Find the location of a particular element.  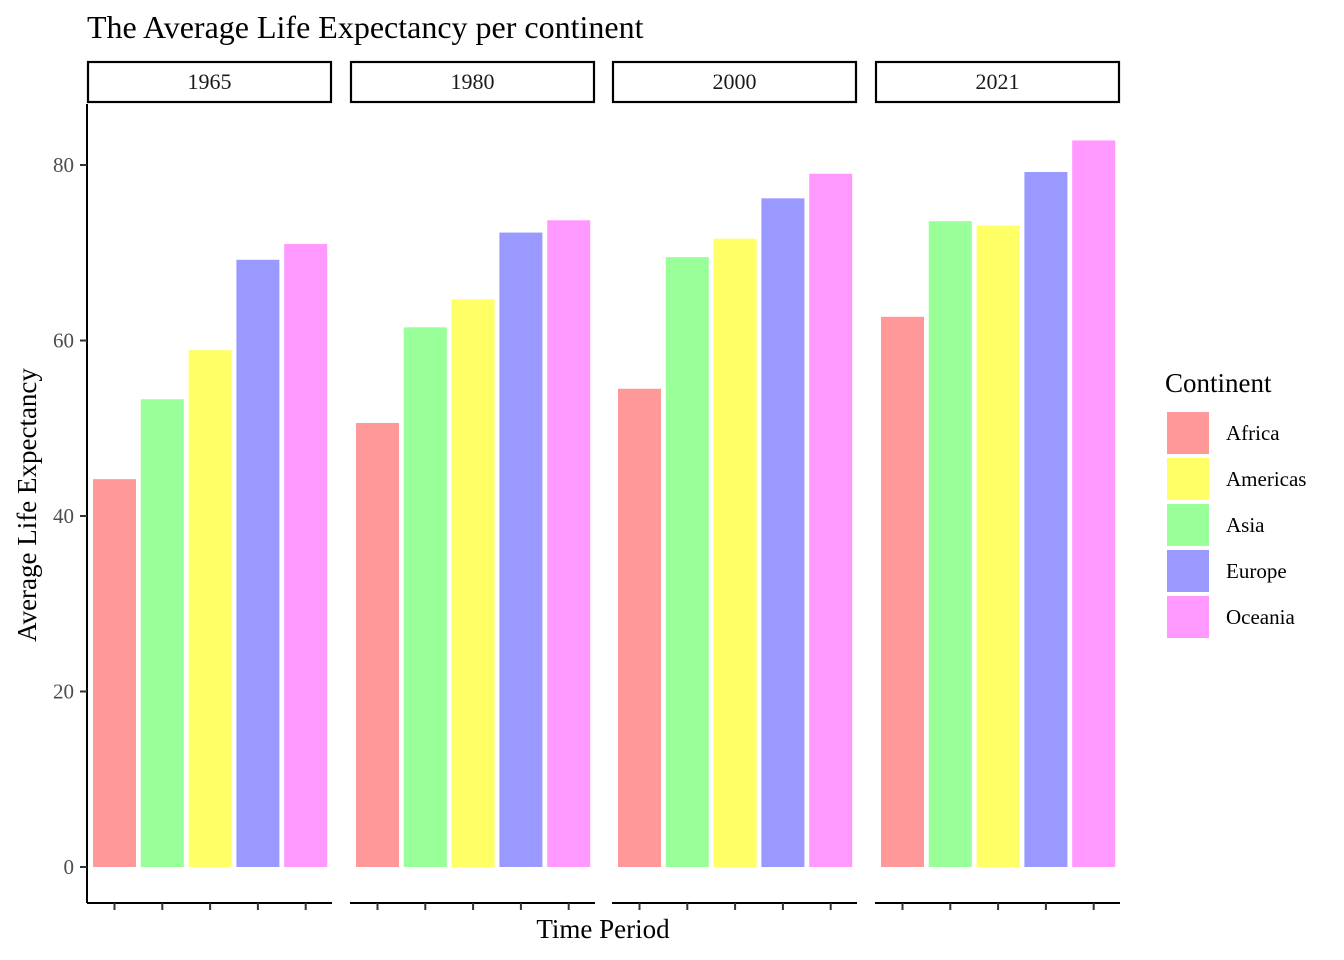

facet-strip-label: 1965 is located at coordinates (210, 81).